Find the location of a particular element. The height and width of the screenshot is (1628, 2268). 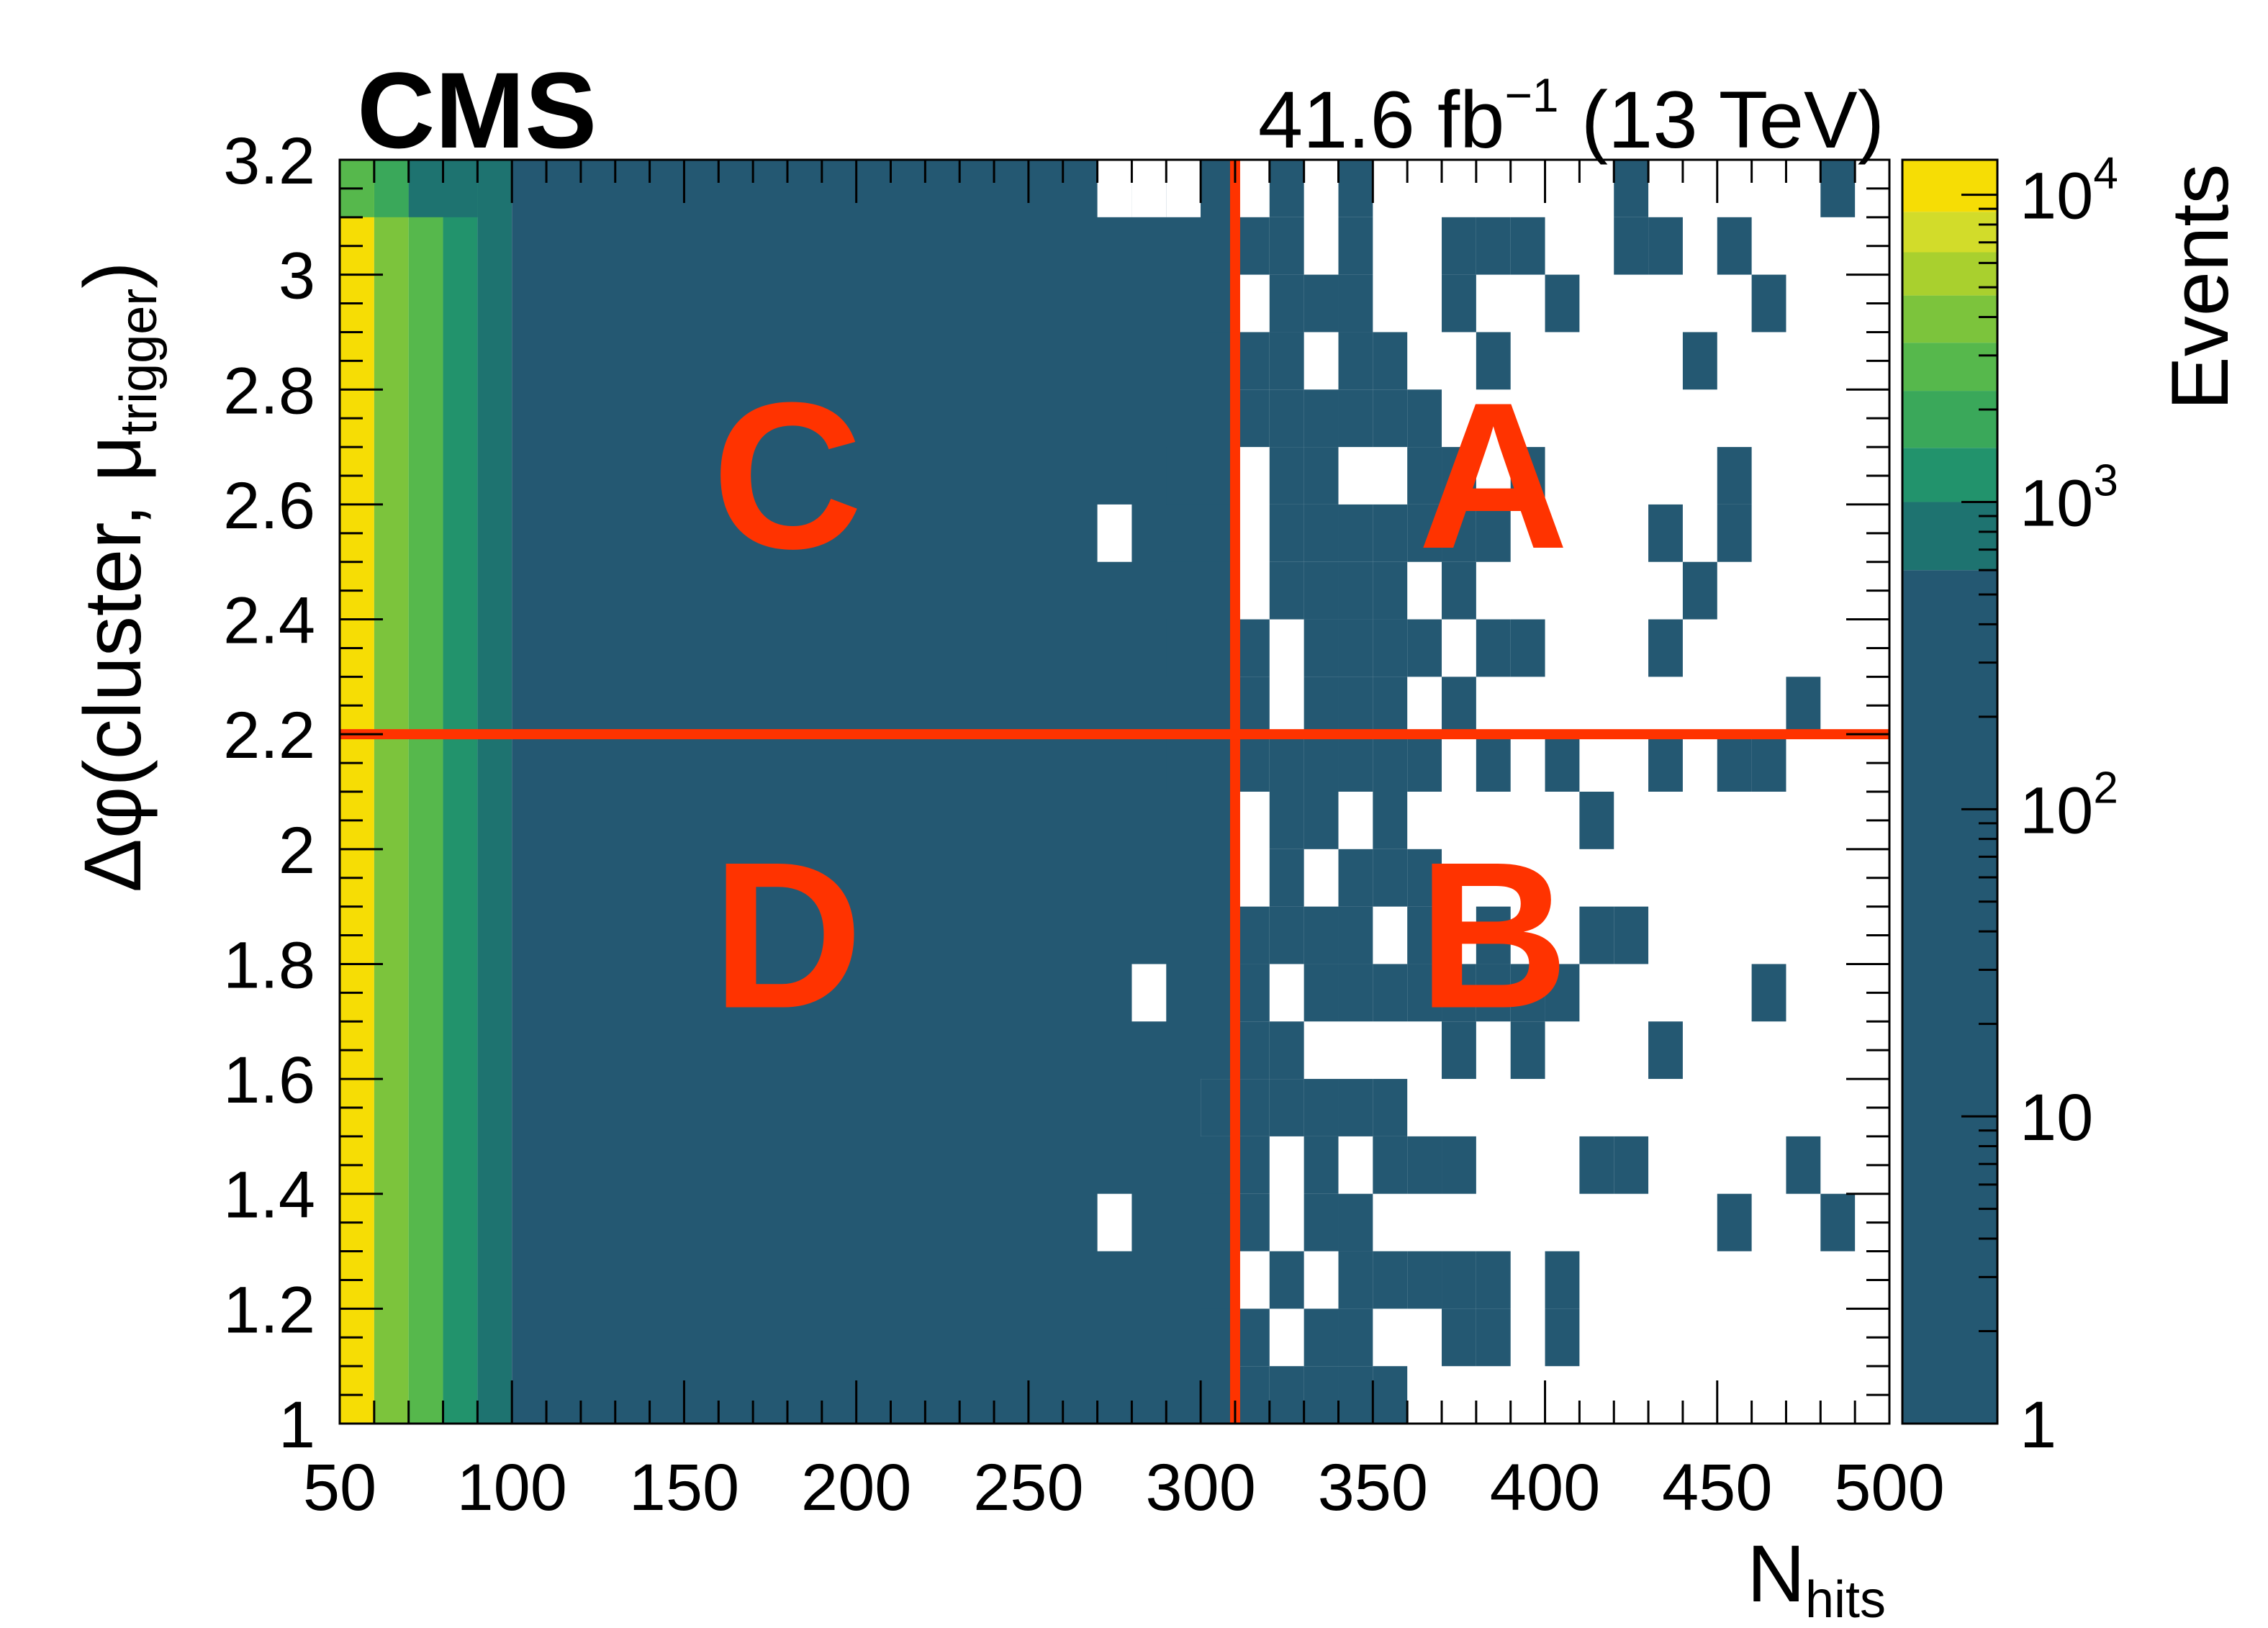

colorbar-frame is located at coordinates (1950, 791).